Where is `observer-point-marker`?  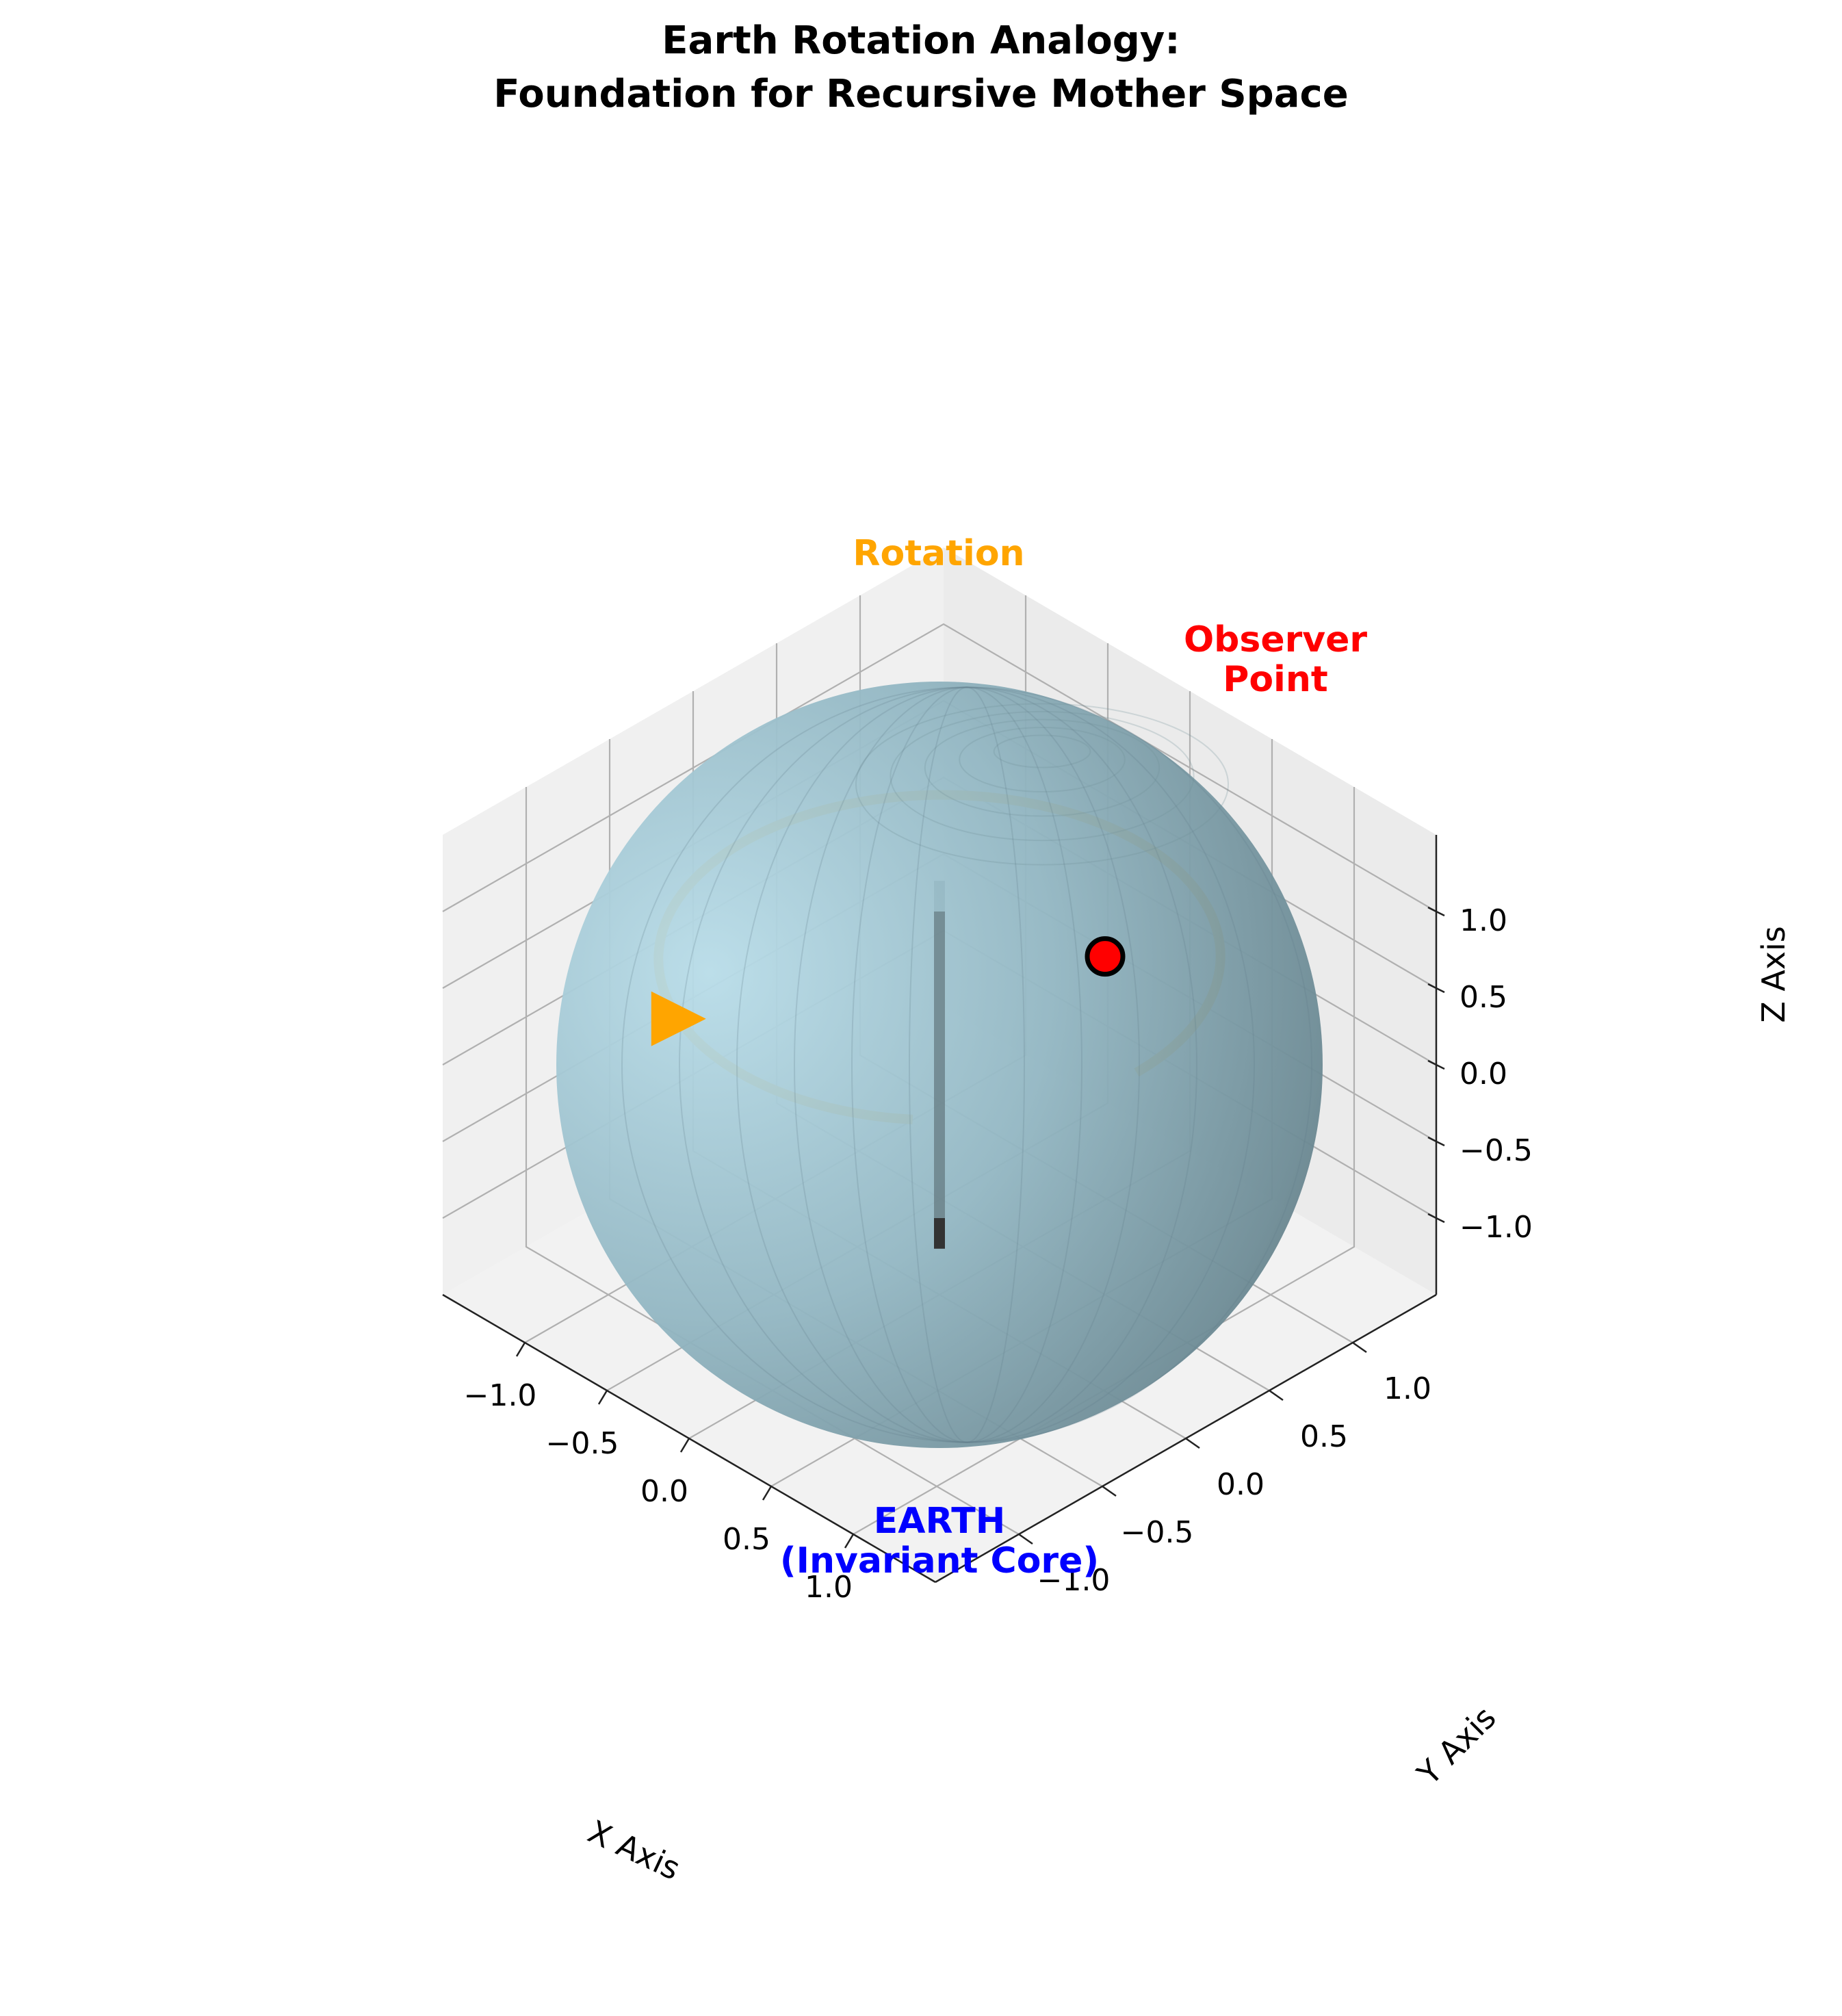 observer-point-marker is located at coordinates (1105, 956).